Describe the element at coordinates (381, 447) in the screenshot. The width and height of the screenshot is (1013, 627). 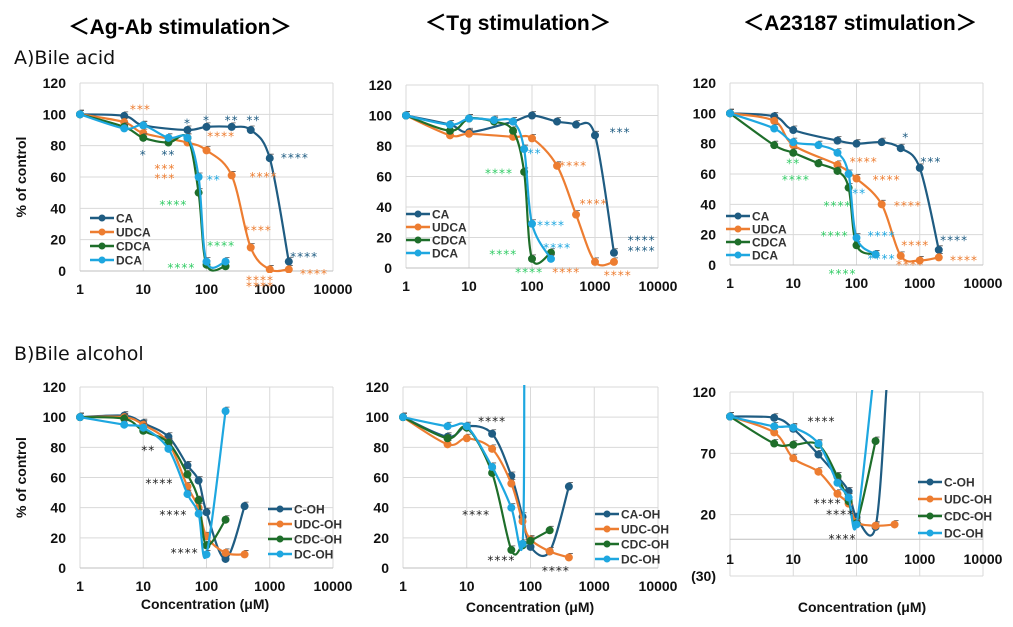
I see `y-tick-label: 80` at that location.